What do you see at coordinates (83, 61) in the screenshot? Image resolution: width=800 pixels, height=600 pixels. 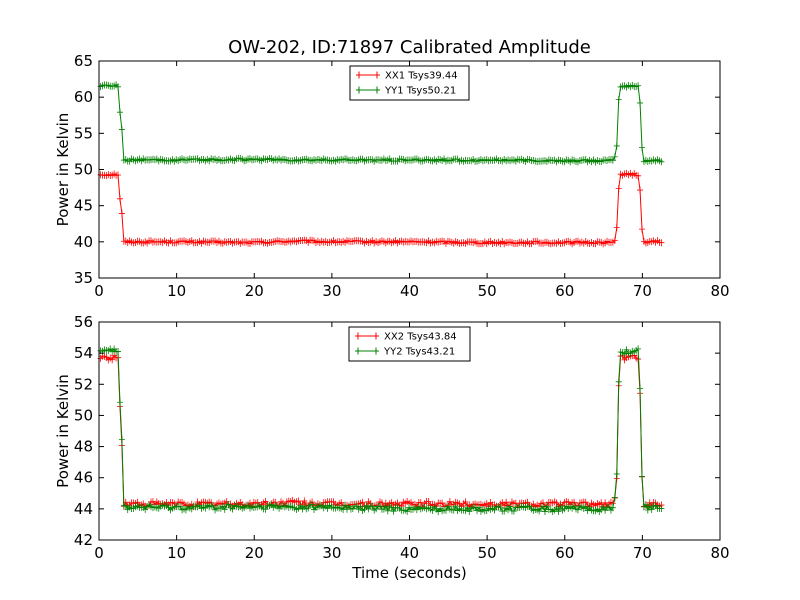 I see `y-tick-label: 65` at bounding box center [83, 61].